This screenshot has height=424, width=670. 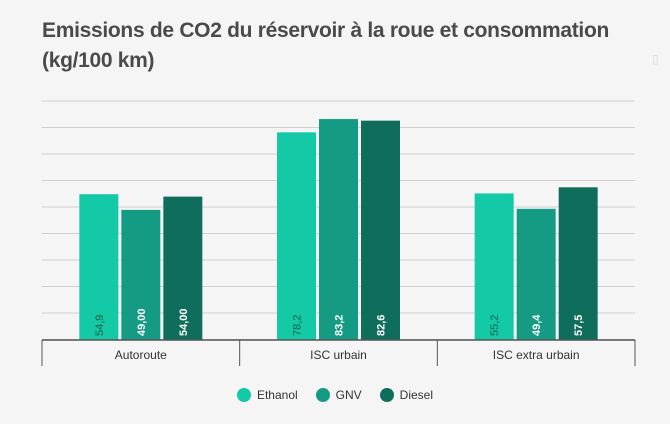 I want to click on legend-label-gnv: GNV, so click(x=348, y=395).